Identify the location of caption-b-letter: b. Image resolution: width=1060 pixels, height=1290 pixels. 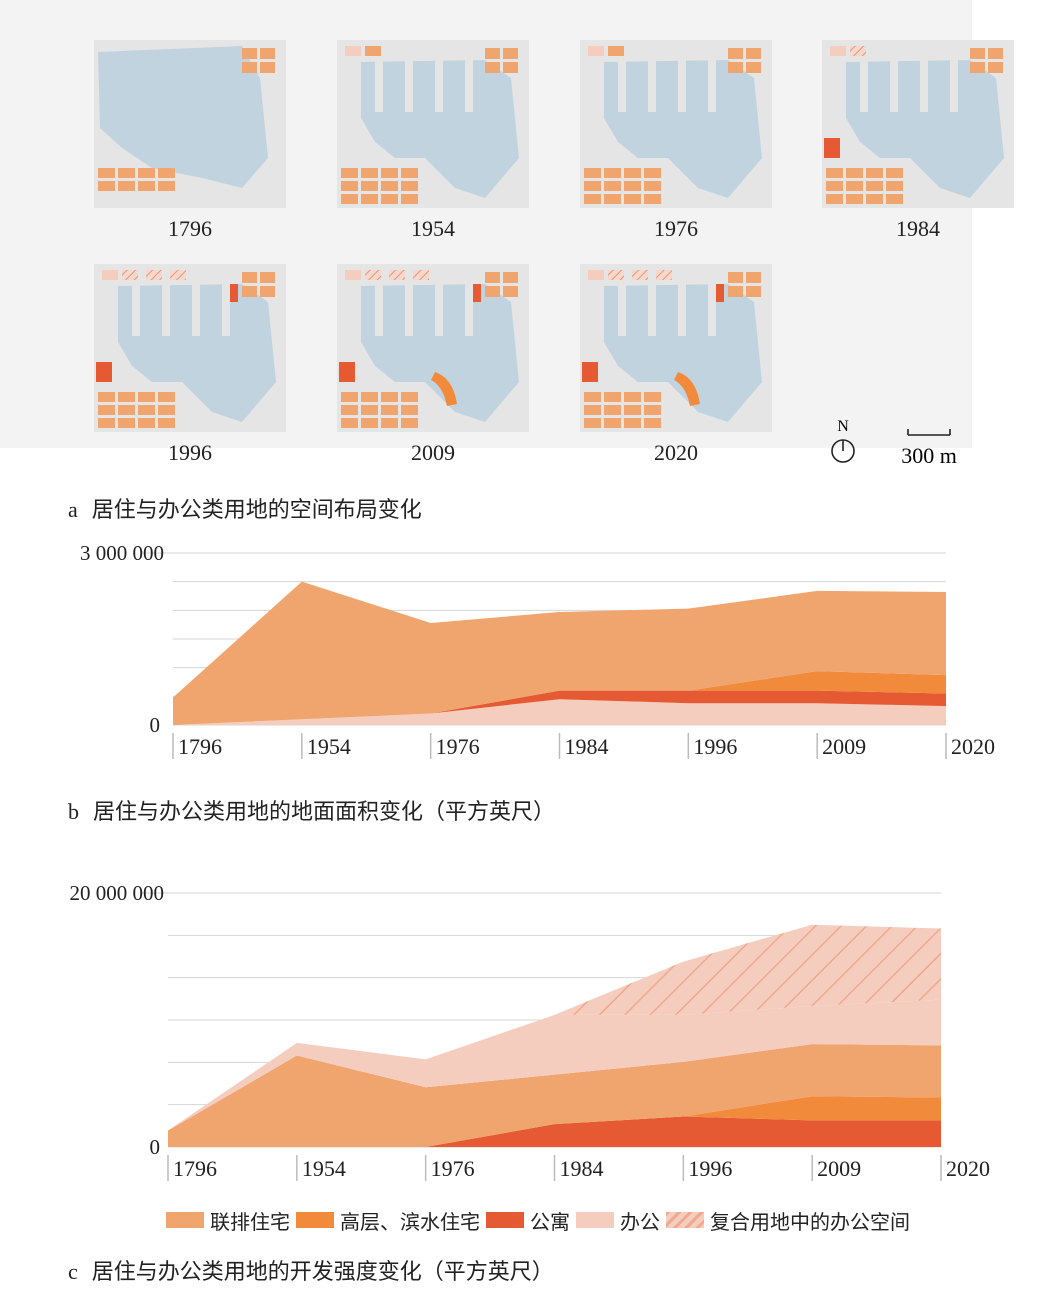
(73, 811).